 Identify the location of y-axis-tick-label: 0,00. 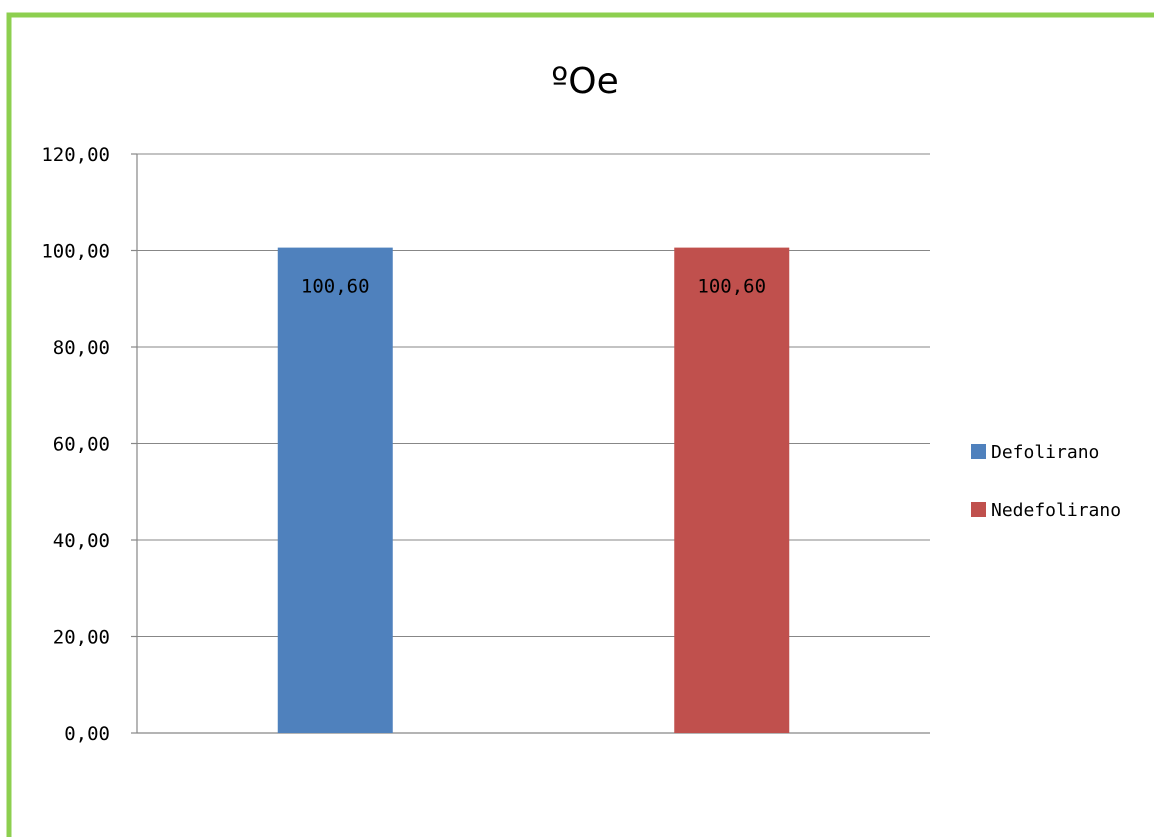
(87, 734).